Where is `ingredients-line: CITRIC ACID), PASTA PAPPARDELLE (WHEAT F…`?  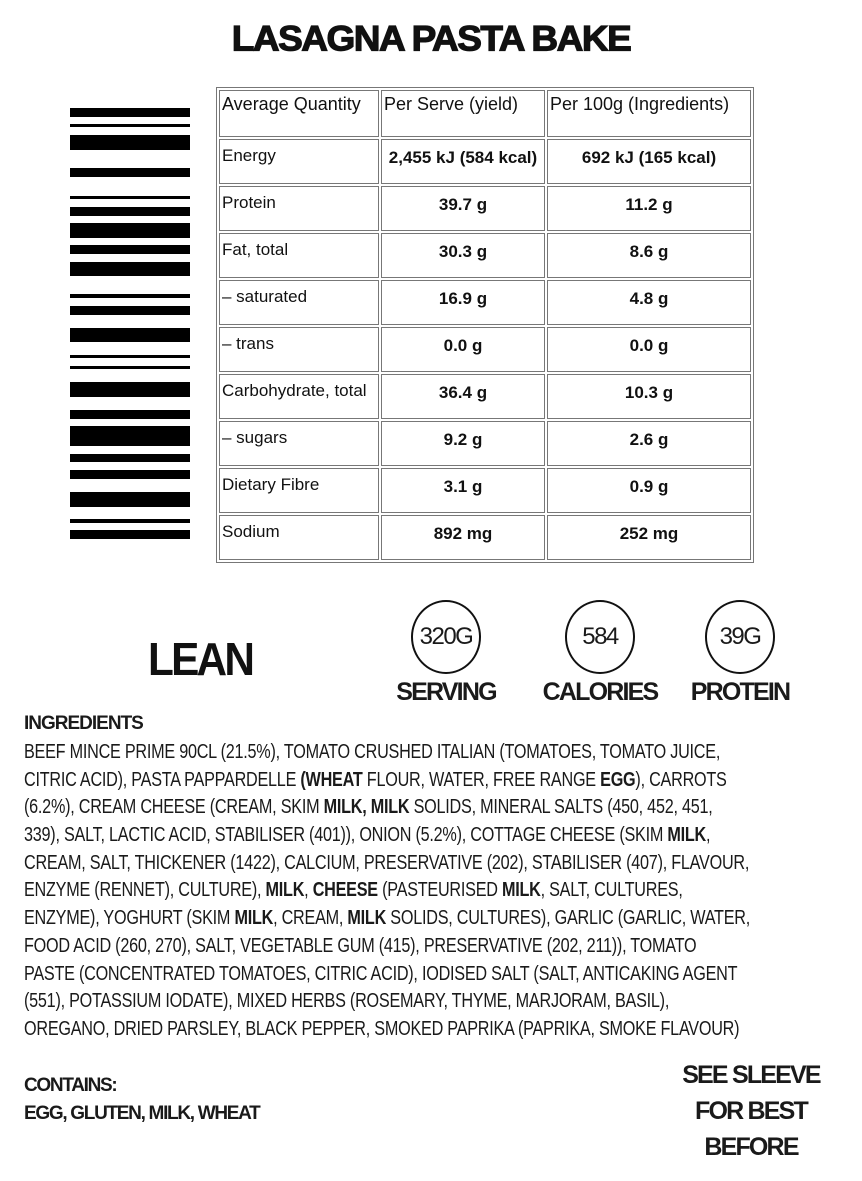
ingredients-line: CITRIC ACID), PASTA PAPPARDELLE (WHEAT F… is located at coordinates (387, 781).